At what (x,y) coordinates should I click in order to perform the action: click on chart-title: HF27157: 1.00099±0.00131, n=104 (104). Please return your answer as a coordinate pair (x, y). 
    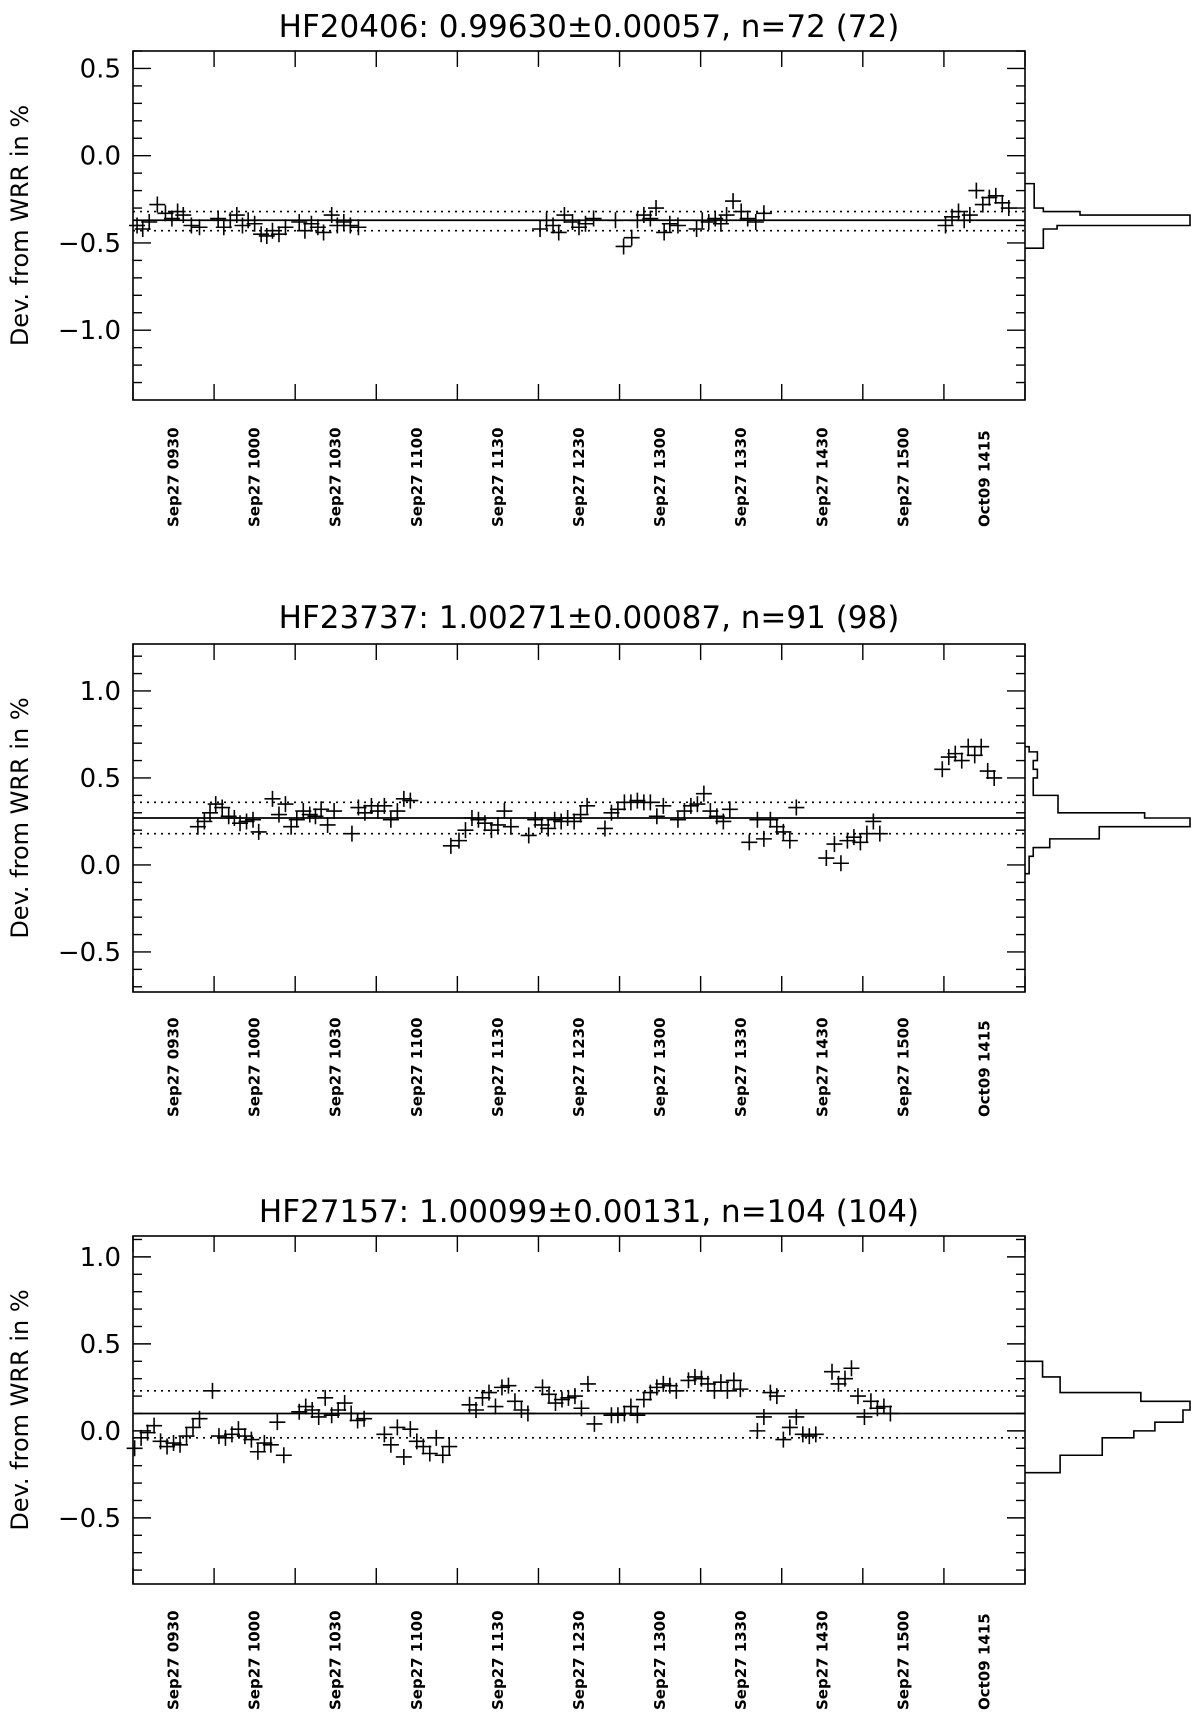
    Looking at the image, I should click on (589, 1212).